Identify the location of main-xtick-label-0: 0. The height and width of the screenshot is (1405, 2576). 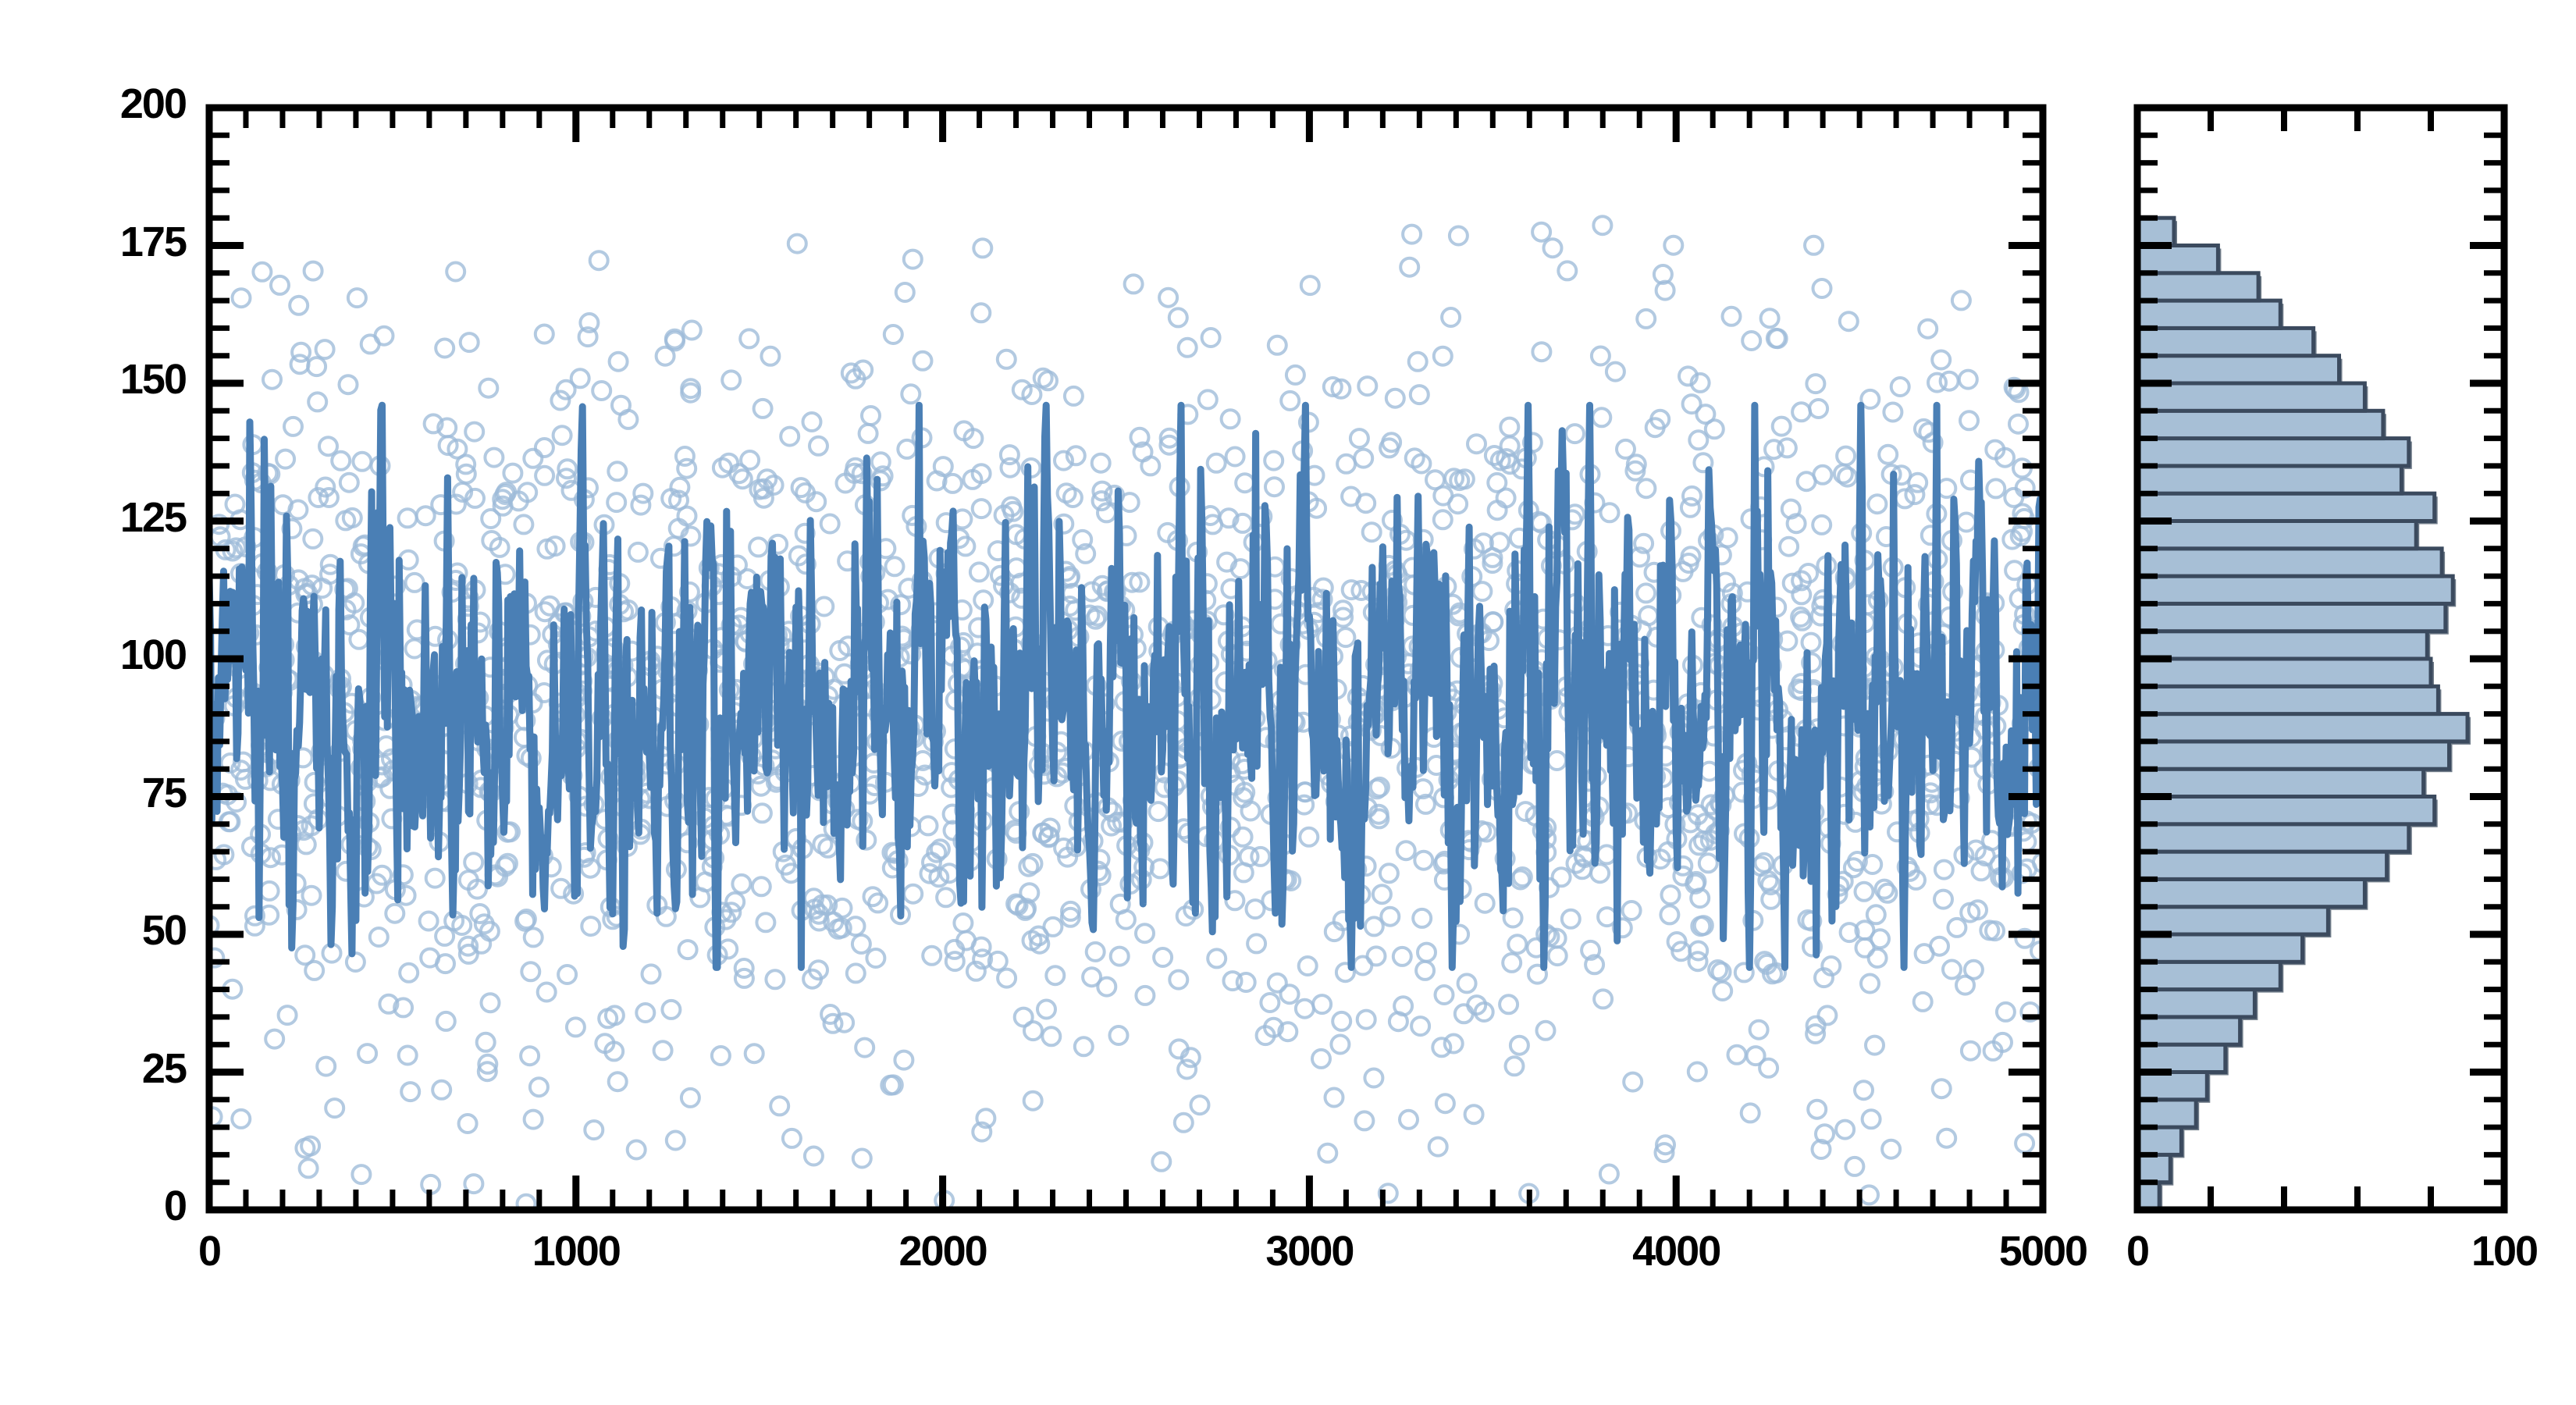
(210, 1251).